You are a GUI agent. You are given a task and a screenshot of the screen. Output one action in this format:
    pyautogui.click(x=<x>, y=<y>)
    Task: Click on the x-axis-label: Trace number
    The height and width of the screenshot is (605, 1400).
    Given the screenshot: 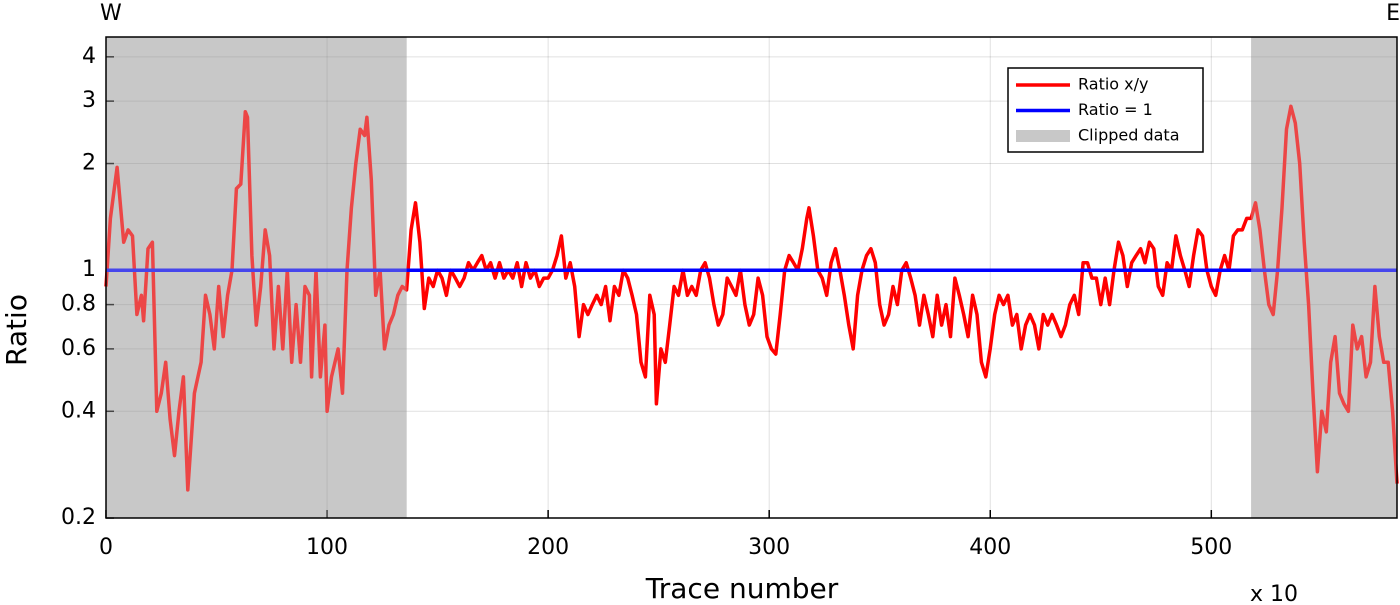 What is the action you would take?
    pyautogui.click(x=742, y=588)
    